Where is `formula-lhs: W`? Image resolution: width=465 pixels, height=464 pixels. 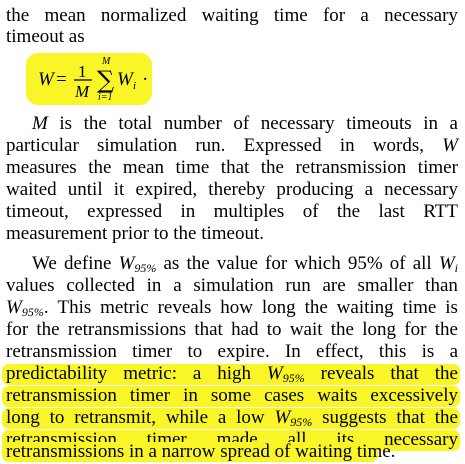 formula-lhs: W is located at coordinates (47, 79).